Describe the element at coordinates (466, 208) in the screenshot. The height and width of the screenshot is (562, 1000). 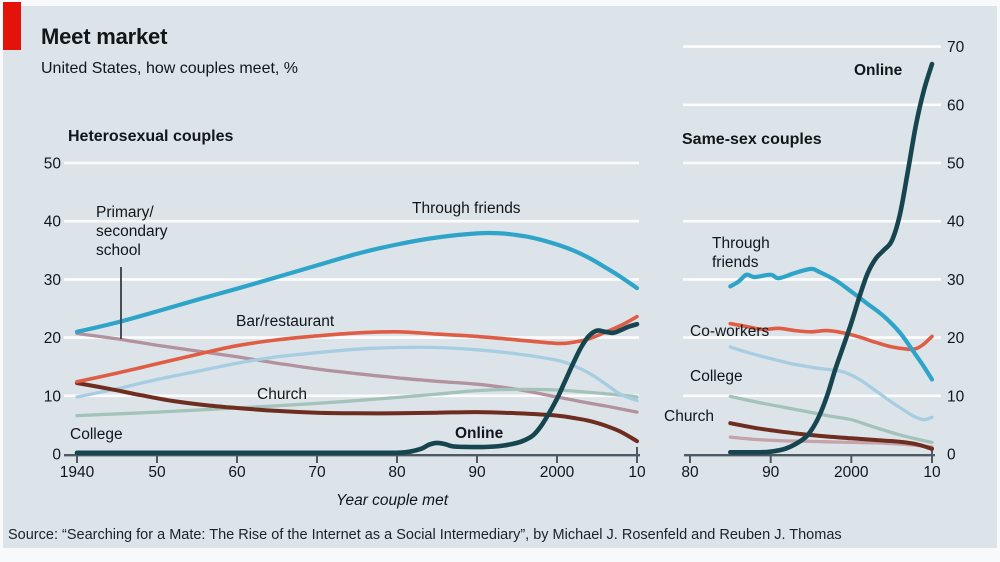
I see `series-label-through-friends-left: Through friends` at that location.